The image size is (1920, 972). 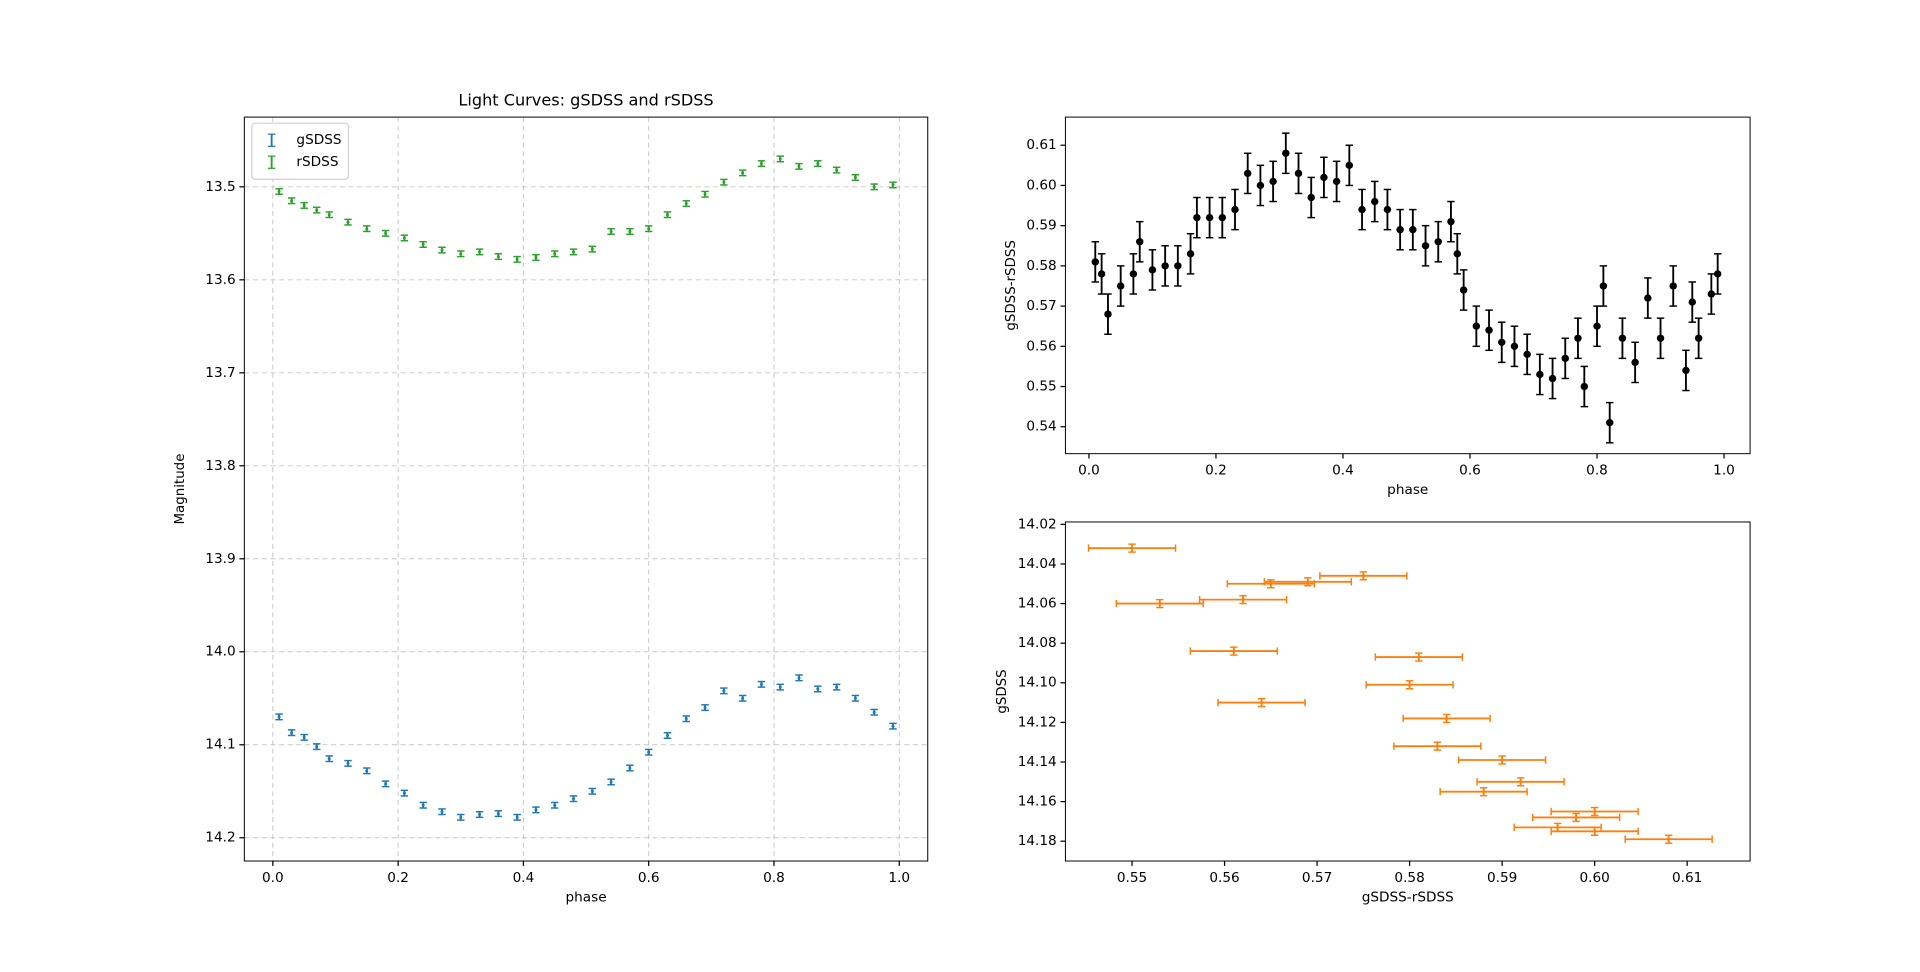 I want to click on y-tick-label: 14.14, so click(x=1037, y=762).